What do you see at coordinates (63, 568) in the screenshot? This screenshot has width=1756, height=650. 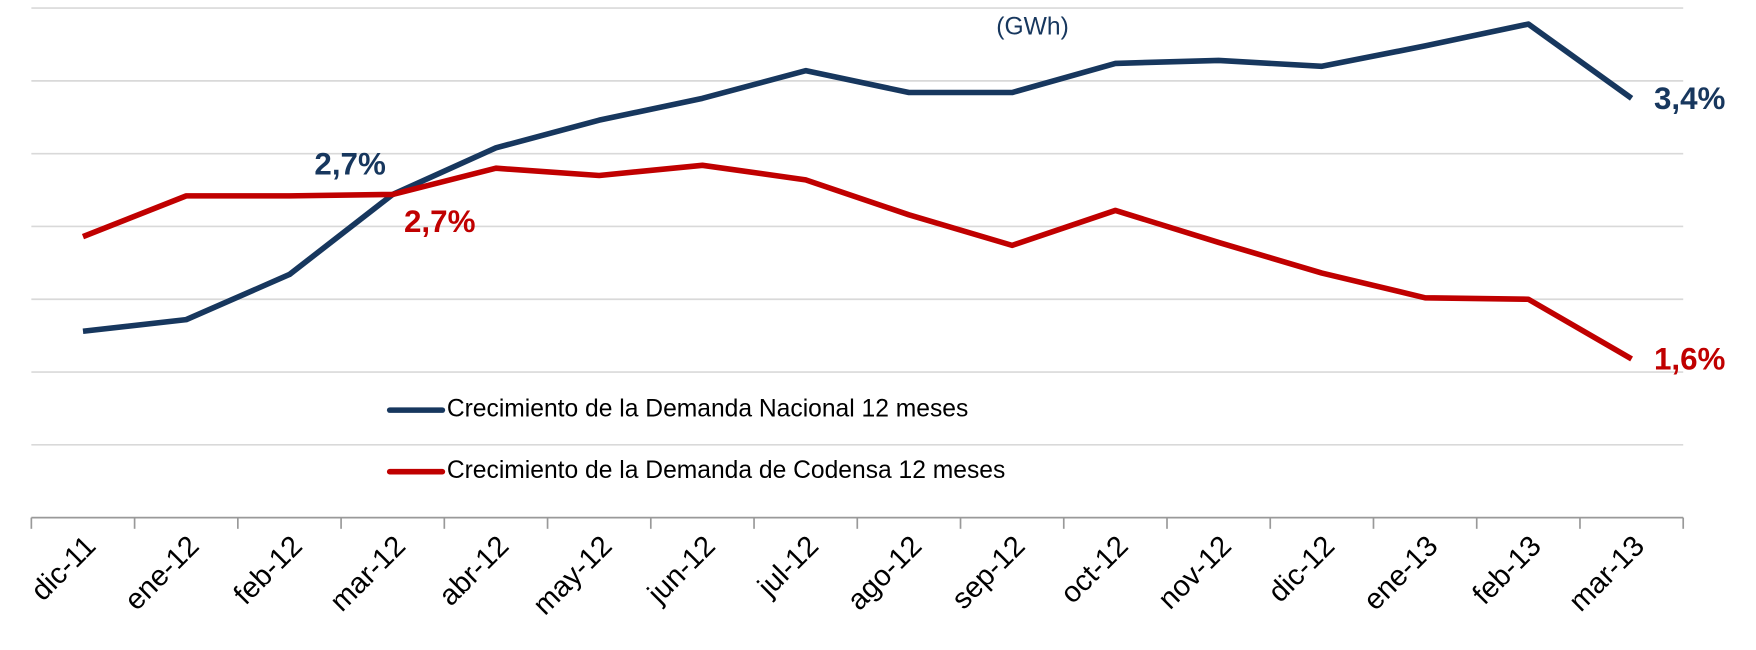 I see `x-tick-label: dic-11` at bounding box center [63, 568].